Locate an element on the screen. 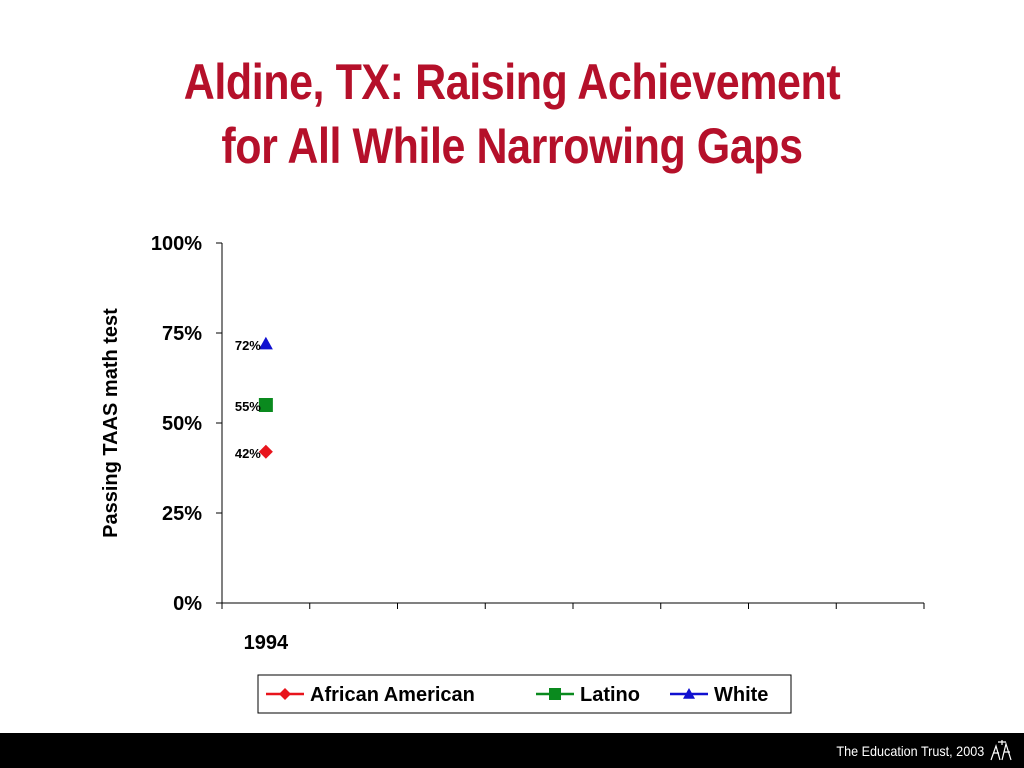 This screenshot has height=768, width=1024. title-line-2: for All While Narrowing Gaps is located at coordinates (512, 146).